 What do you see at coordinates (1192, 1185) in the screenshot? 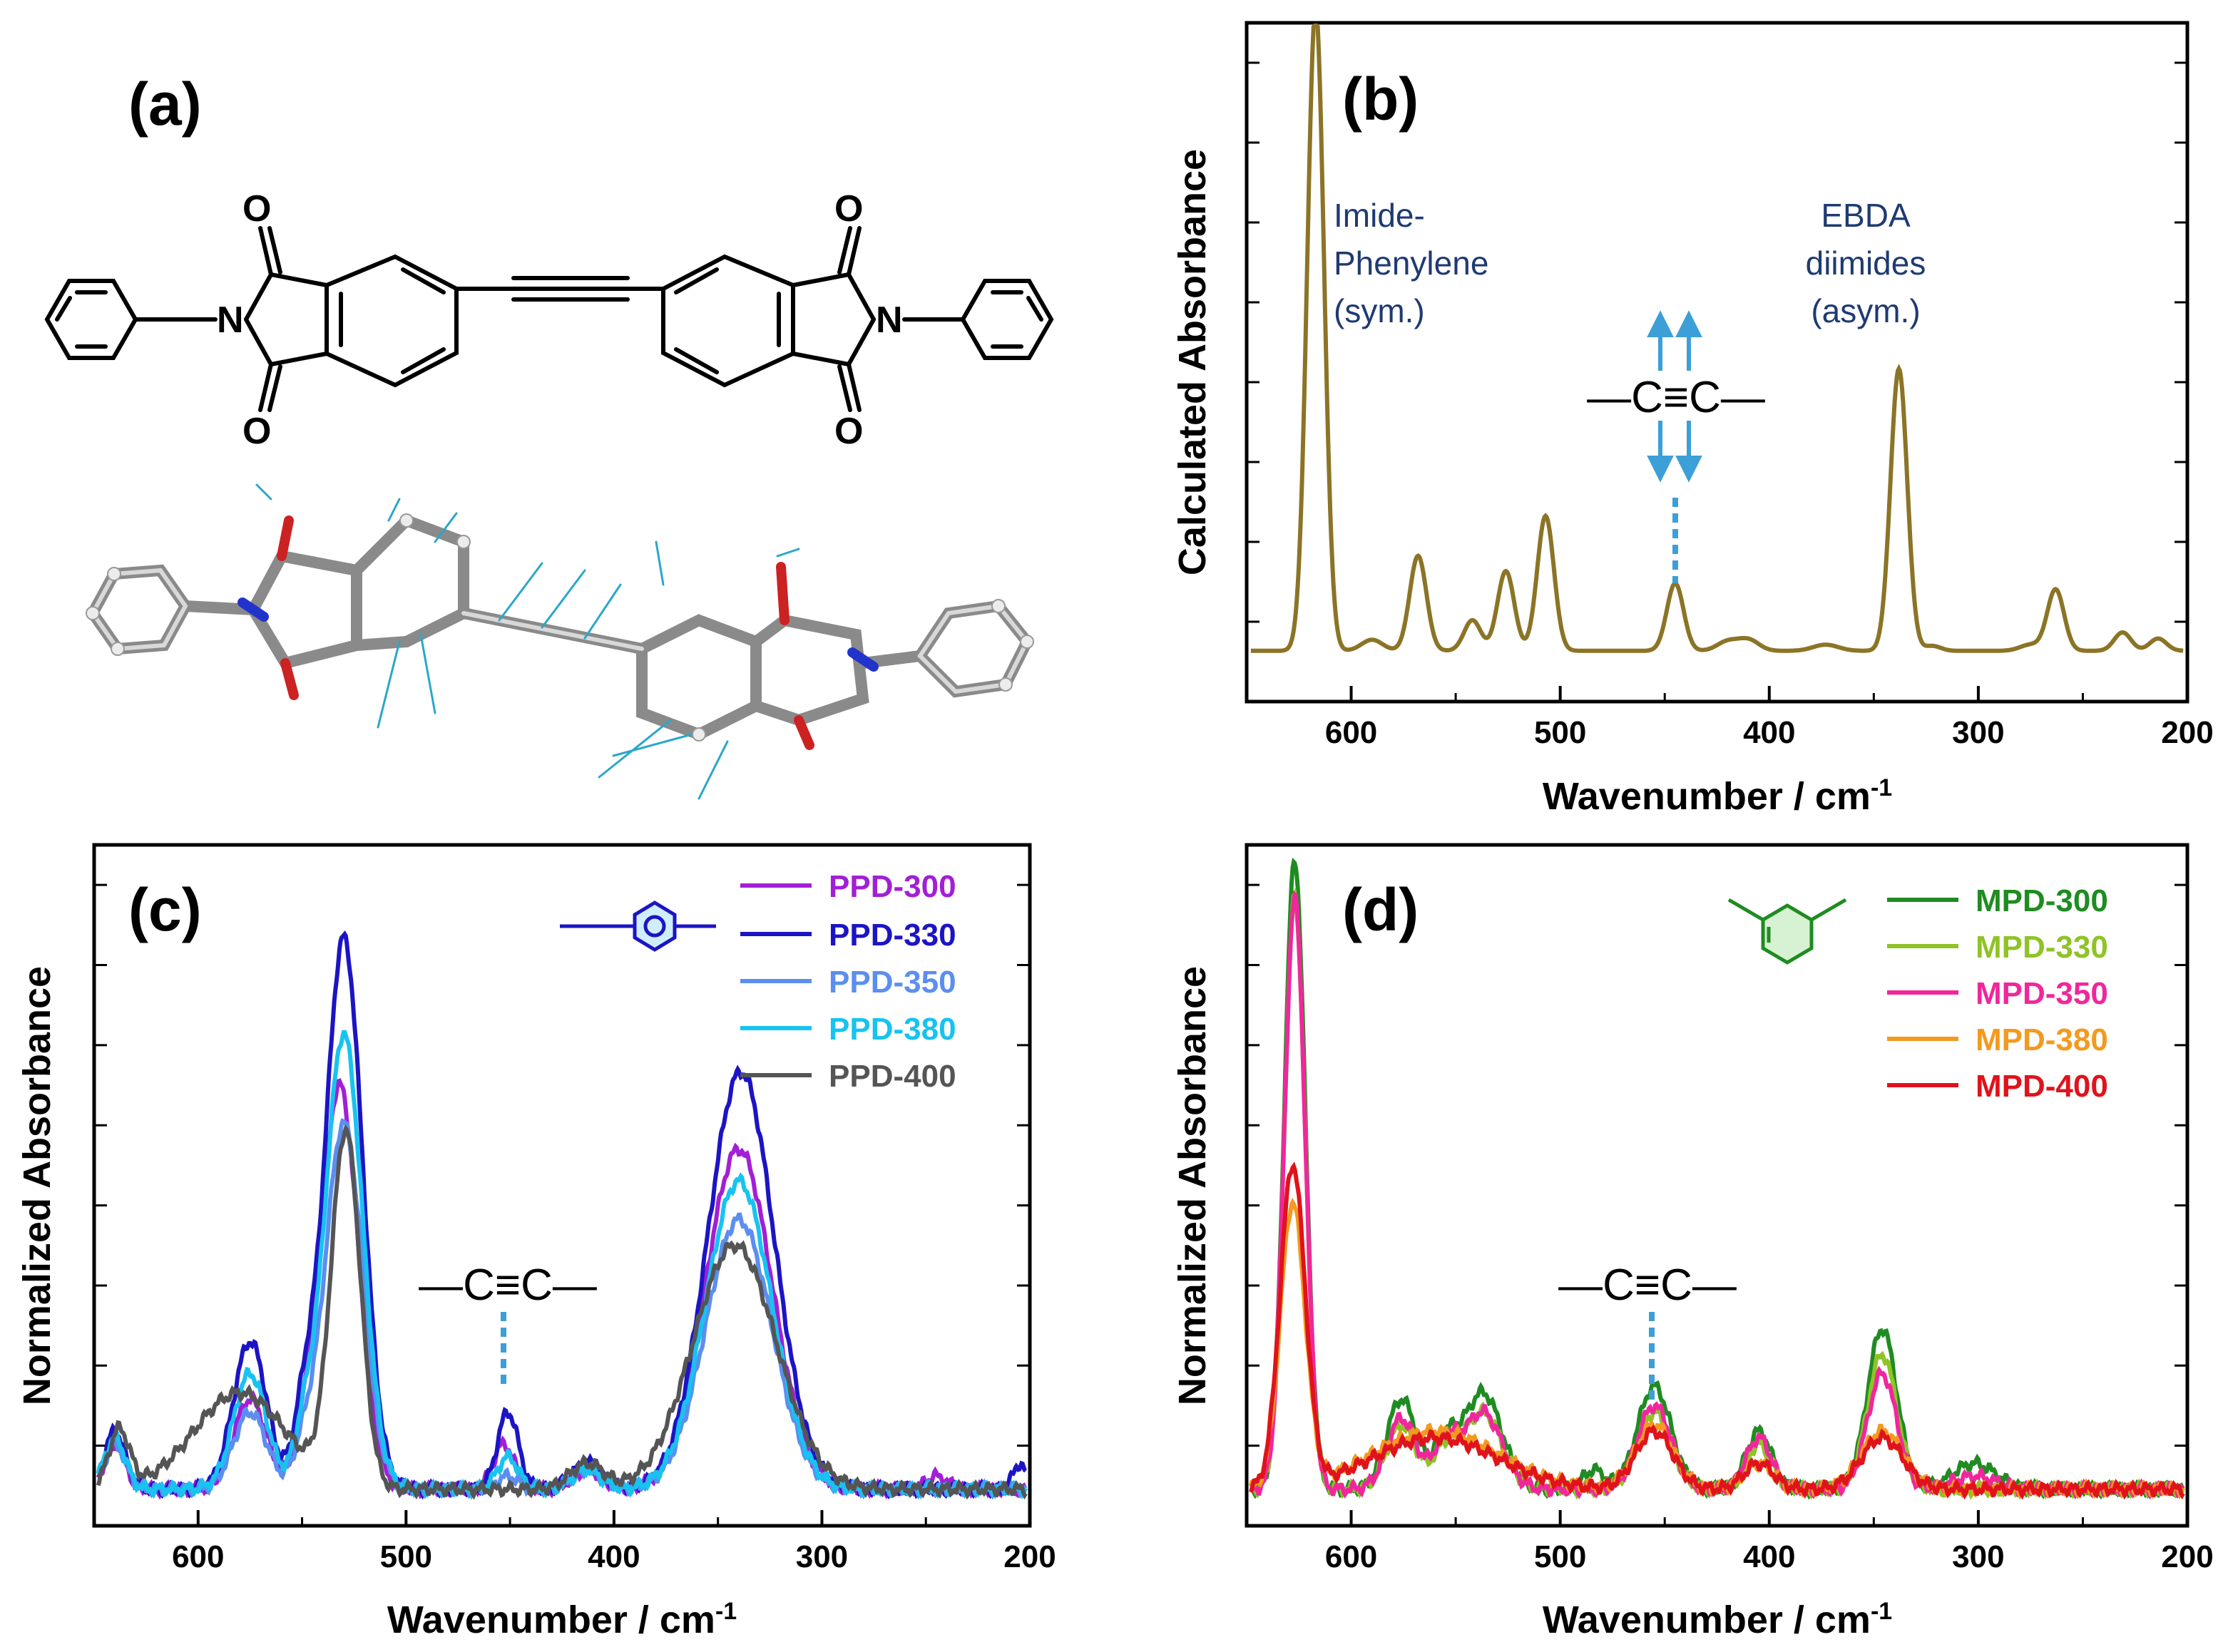
I see `y-axis-label-d: Normalized Absorbance` at bounding box center [1192, 1185].